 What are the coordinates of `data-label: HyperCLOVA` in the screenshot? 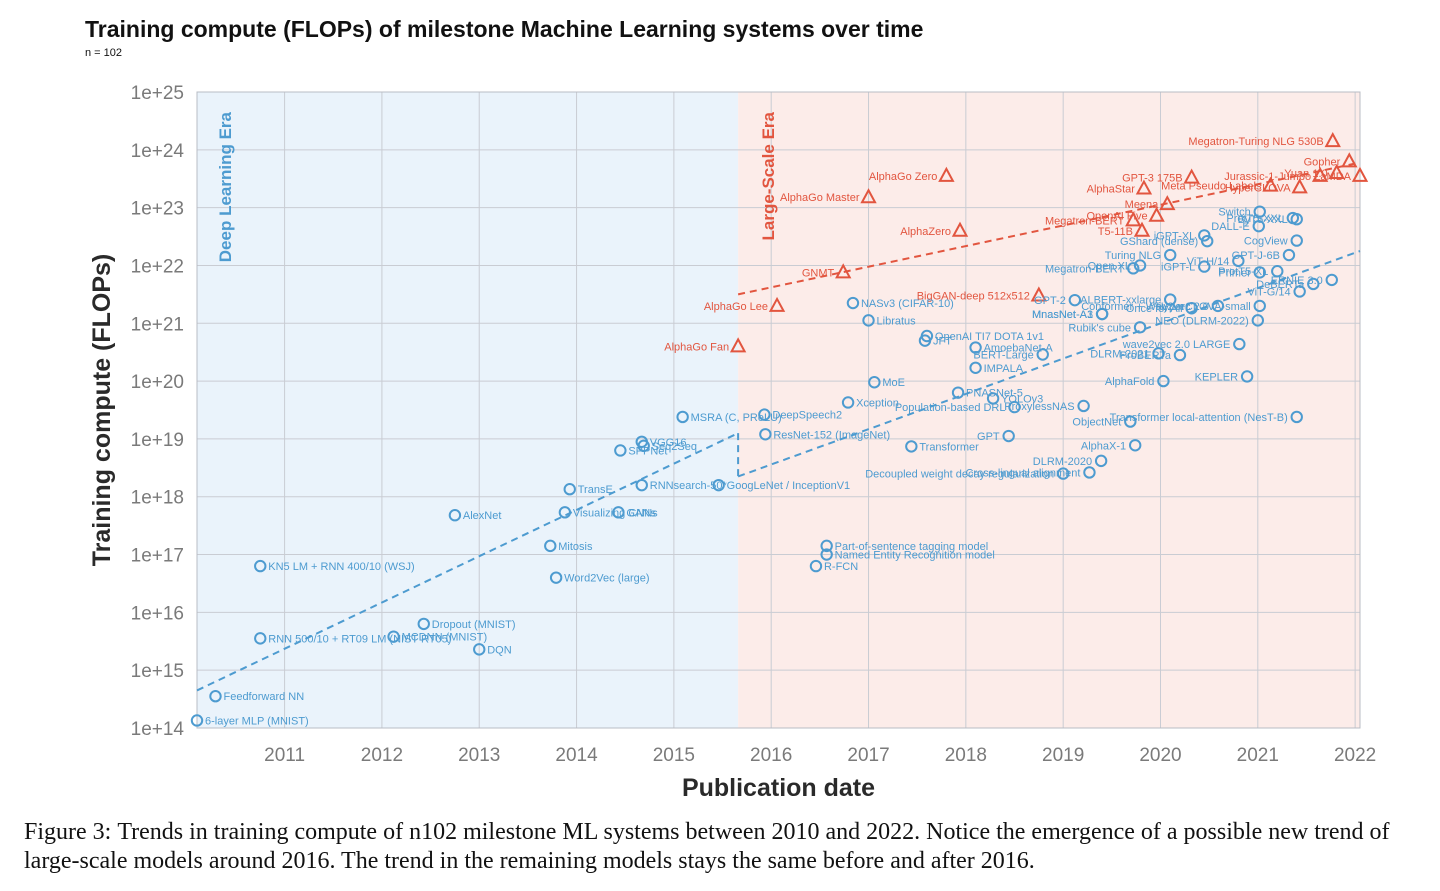 It's located at (1258, 188).